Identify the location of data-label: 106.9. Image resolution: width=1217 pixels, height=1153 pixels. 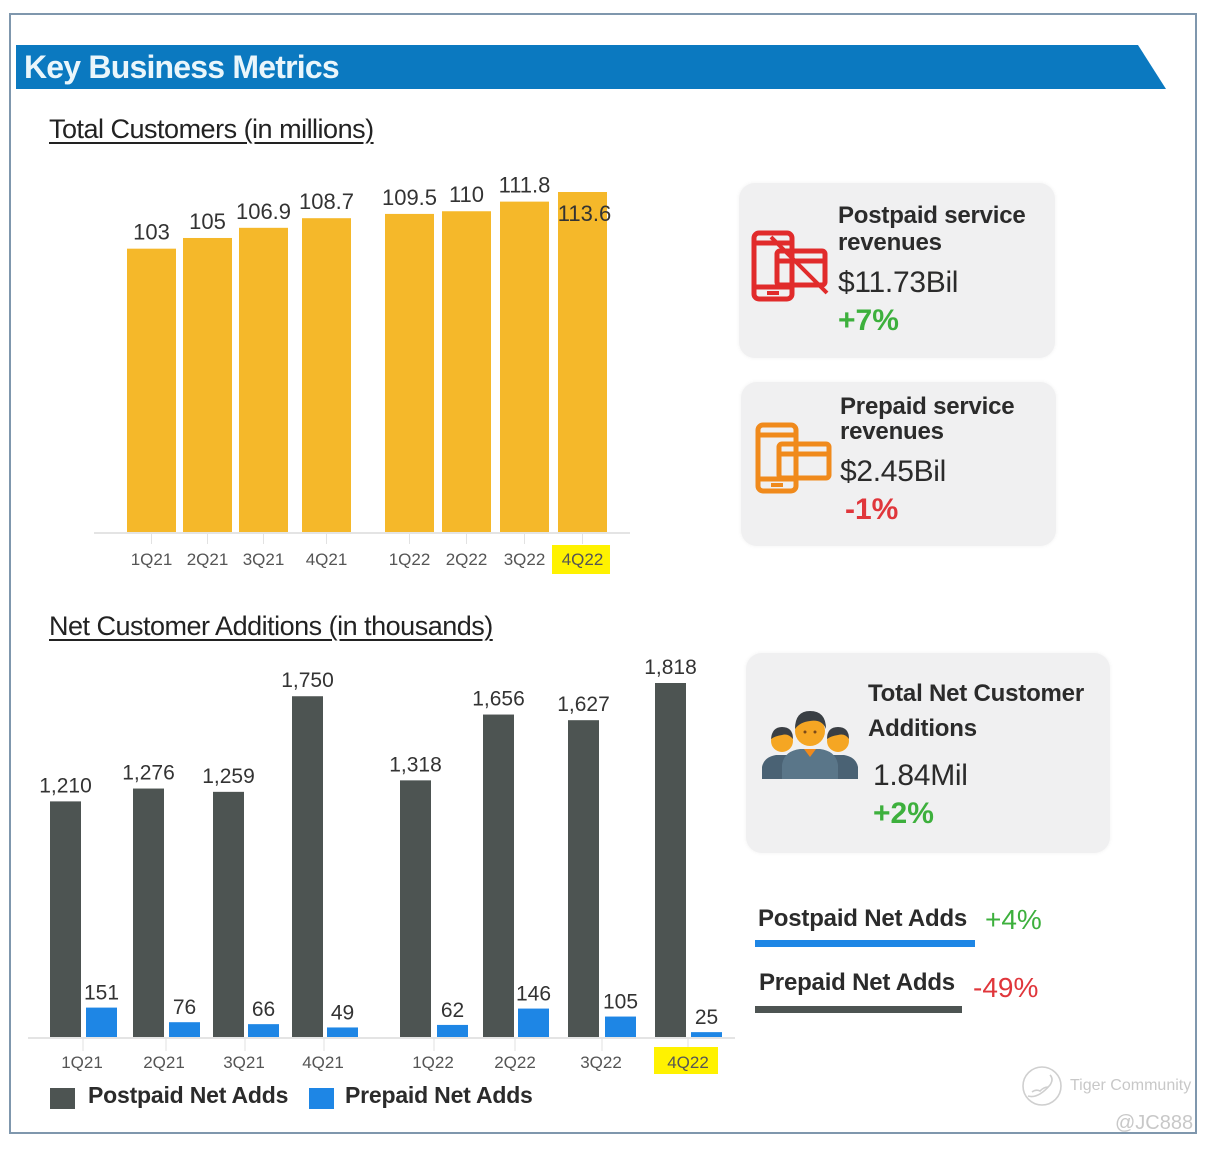
(263, 211).